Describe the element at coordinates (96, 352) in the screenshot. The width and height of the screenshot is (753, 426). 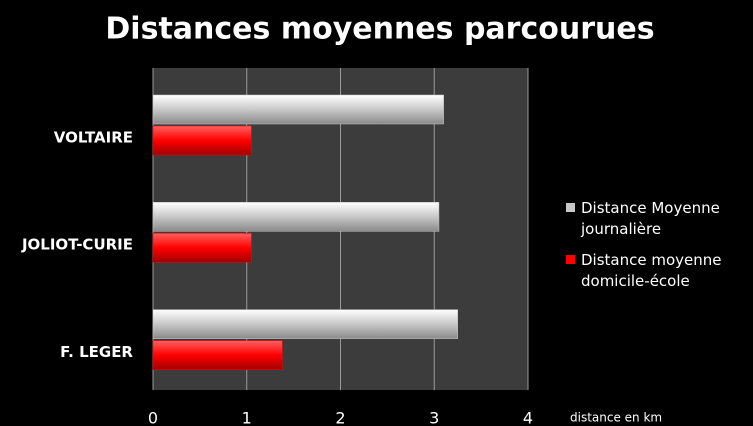
I see `y-tick-label: F. LEGER` at that location.